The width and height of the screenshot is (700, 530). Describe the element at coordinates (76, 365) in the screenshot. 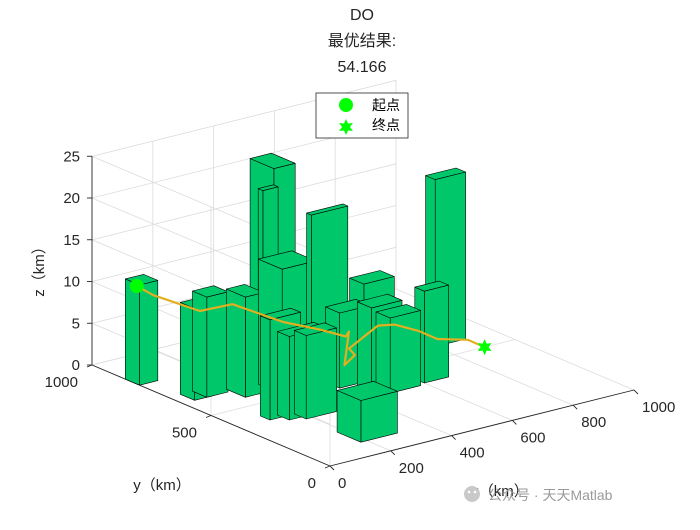

I see `z-tick-label: 0` at that location.